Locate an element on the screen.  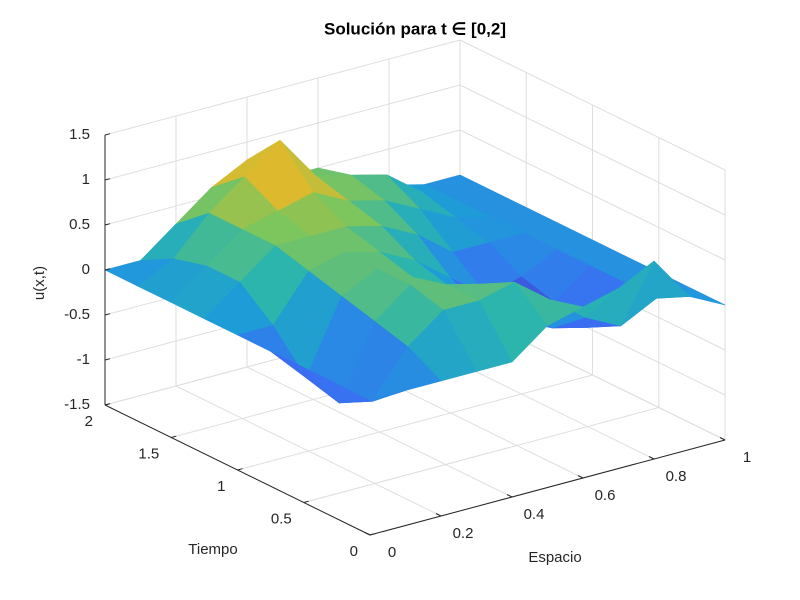
z-tick-label: -0.5 is located at coordinates (77, 314).